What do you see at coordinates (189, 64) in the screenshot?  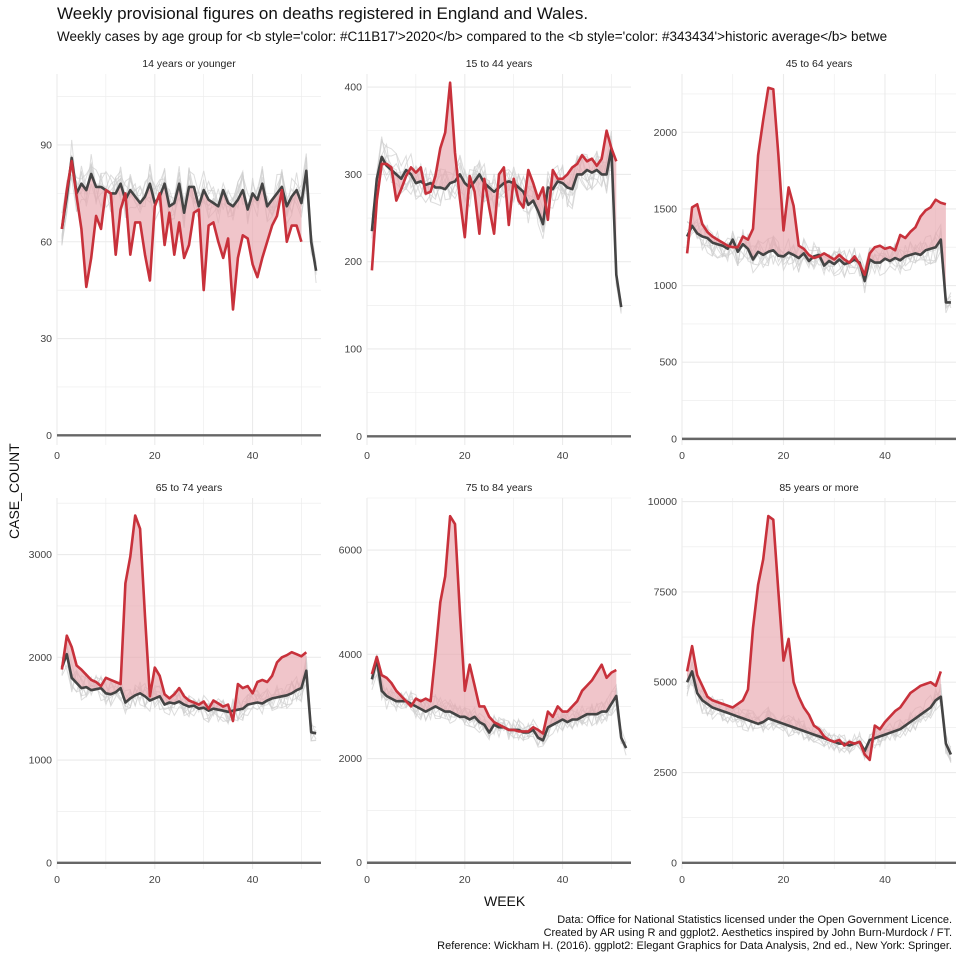 I see `panel-strip-label: 14 years or younger` at bounding box center [189, 64].